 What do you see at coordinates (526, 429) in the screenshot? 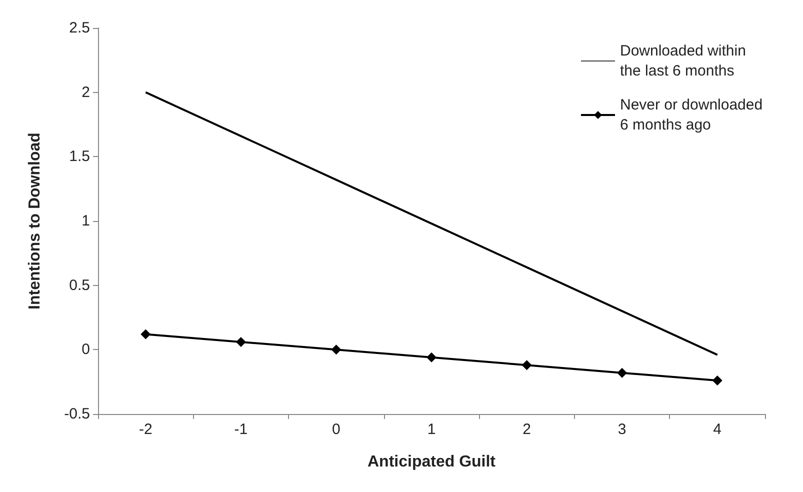
I see `x-tick-label: 2` at bounding box center [526, 429].